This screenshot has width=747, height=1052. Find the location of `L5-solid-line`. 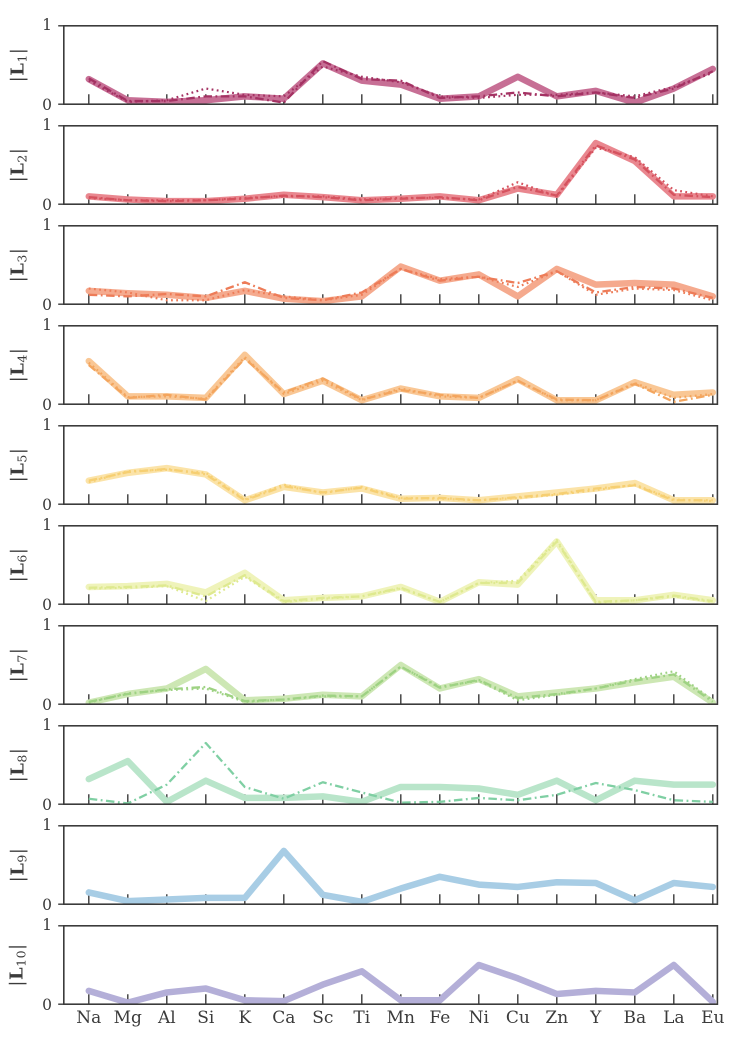

L5-solid-line is located at coordinates (401, 484).